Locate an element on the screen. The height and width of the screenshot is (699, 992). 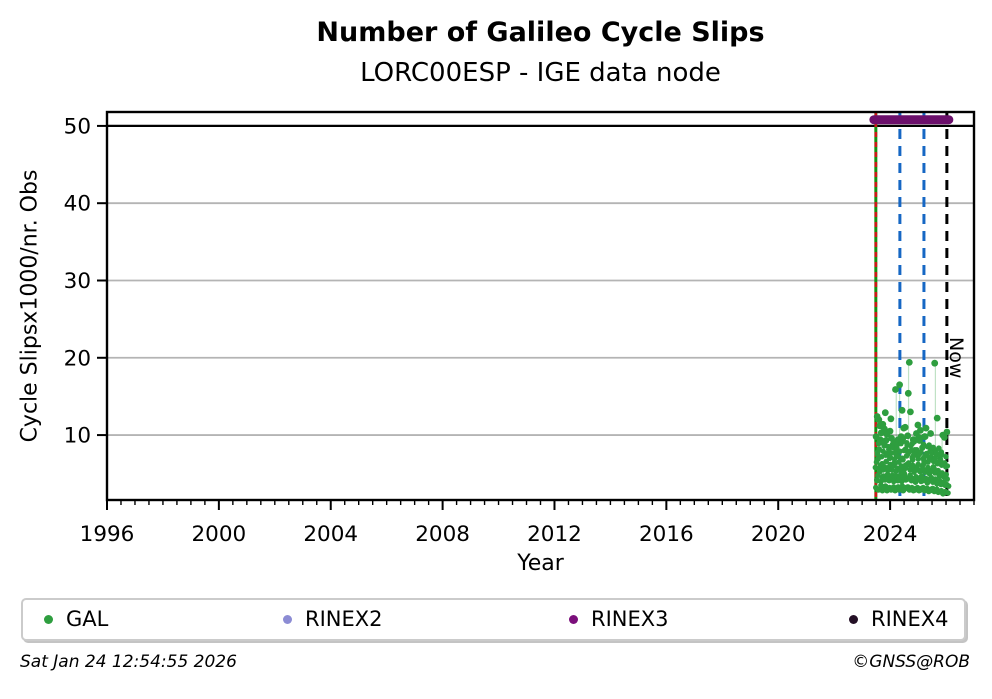
legend: GAL RINEX2 RINEX3 RINEX4 is located at coordinates (493, 619).